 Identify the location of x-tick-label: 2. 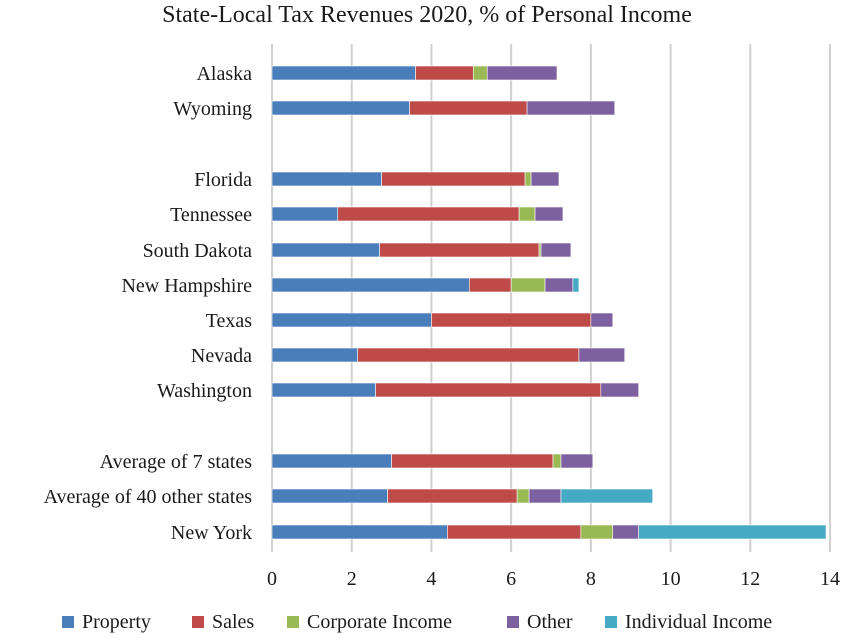
(352, 579).